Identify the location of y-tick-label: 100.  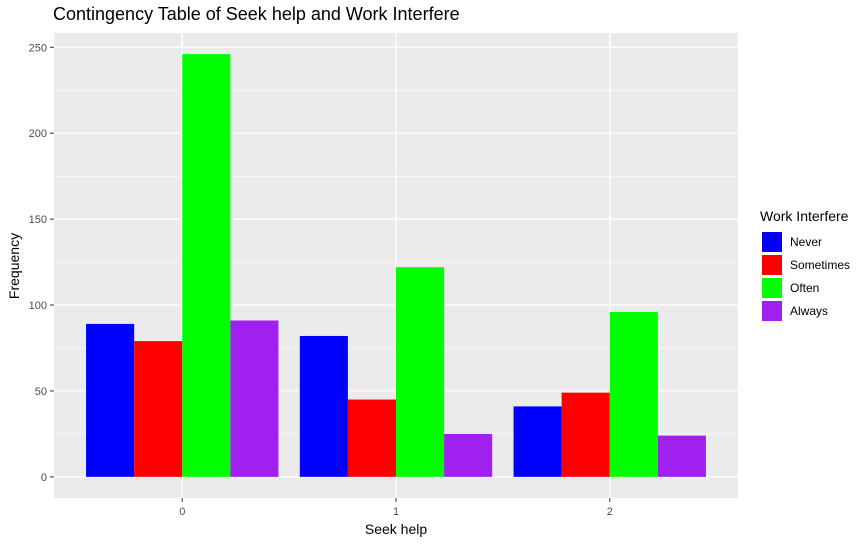
(38, 306).